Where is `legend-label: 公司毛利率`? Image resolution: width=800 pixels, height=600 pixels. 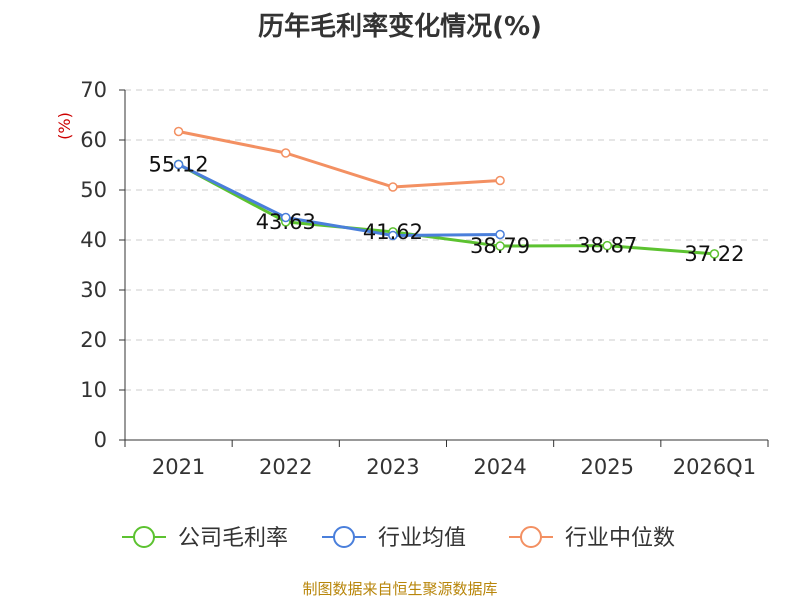 legend-label: 公司毛利率 is located at coordinates (233, 538).